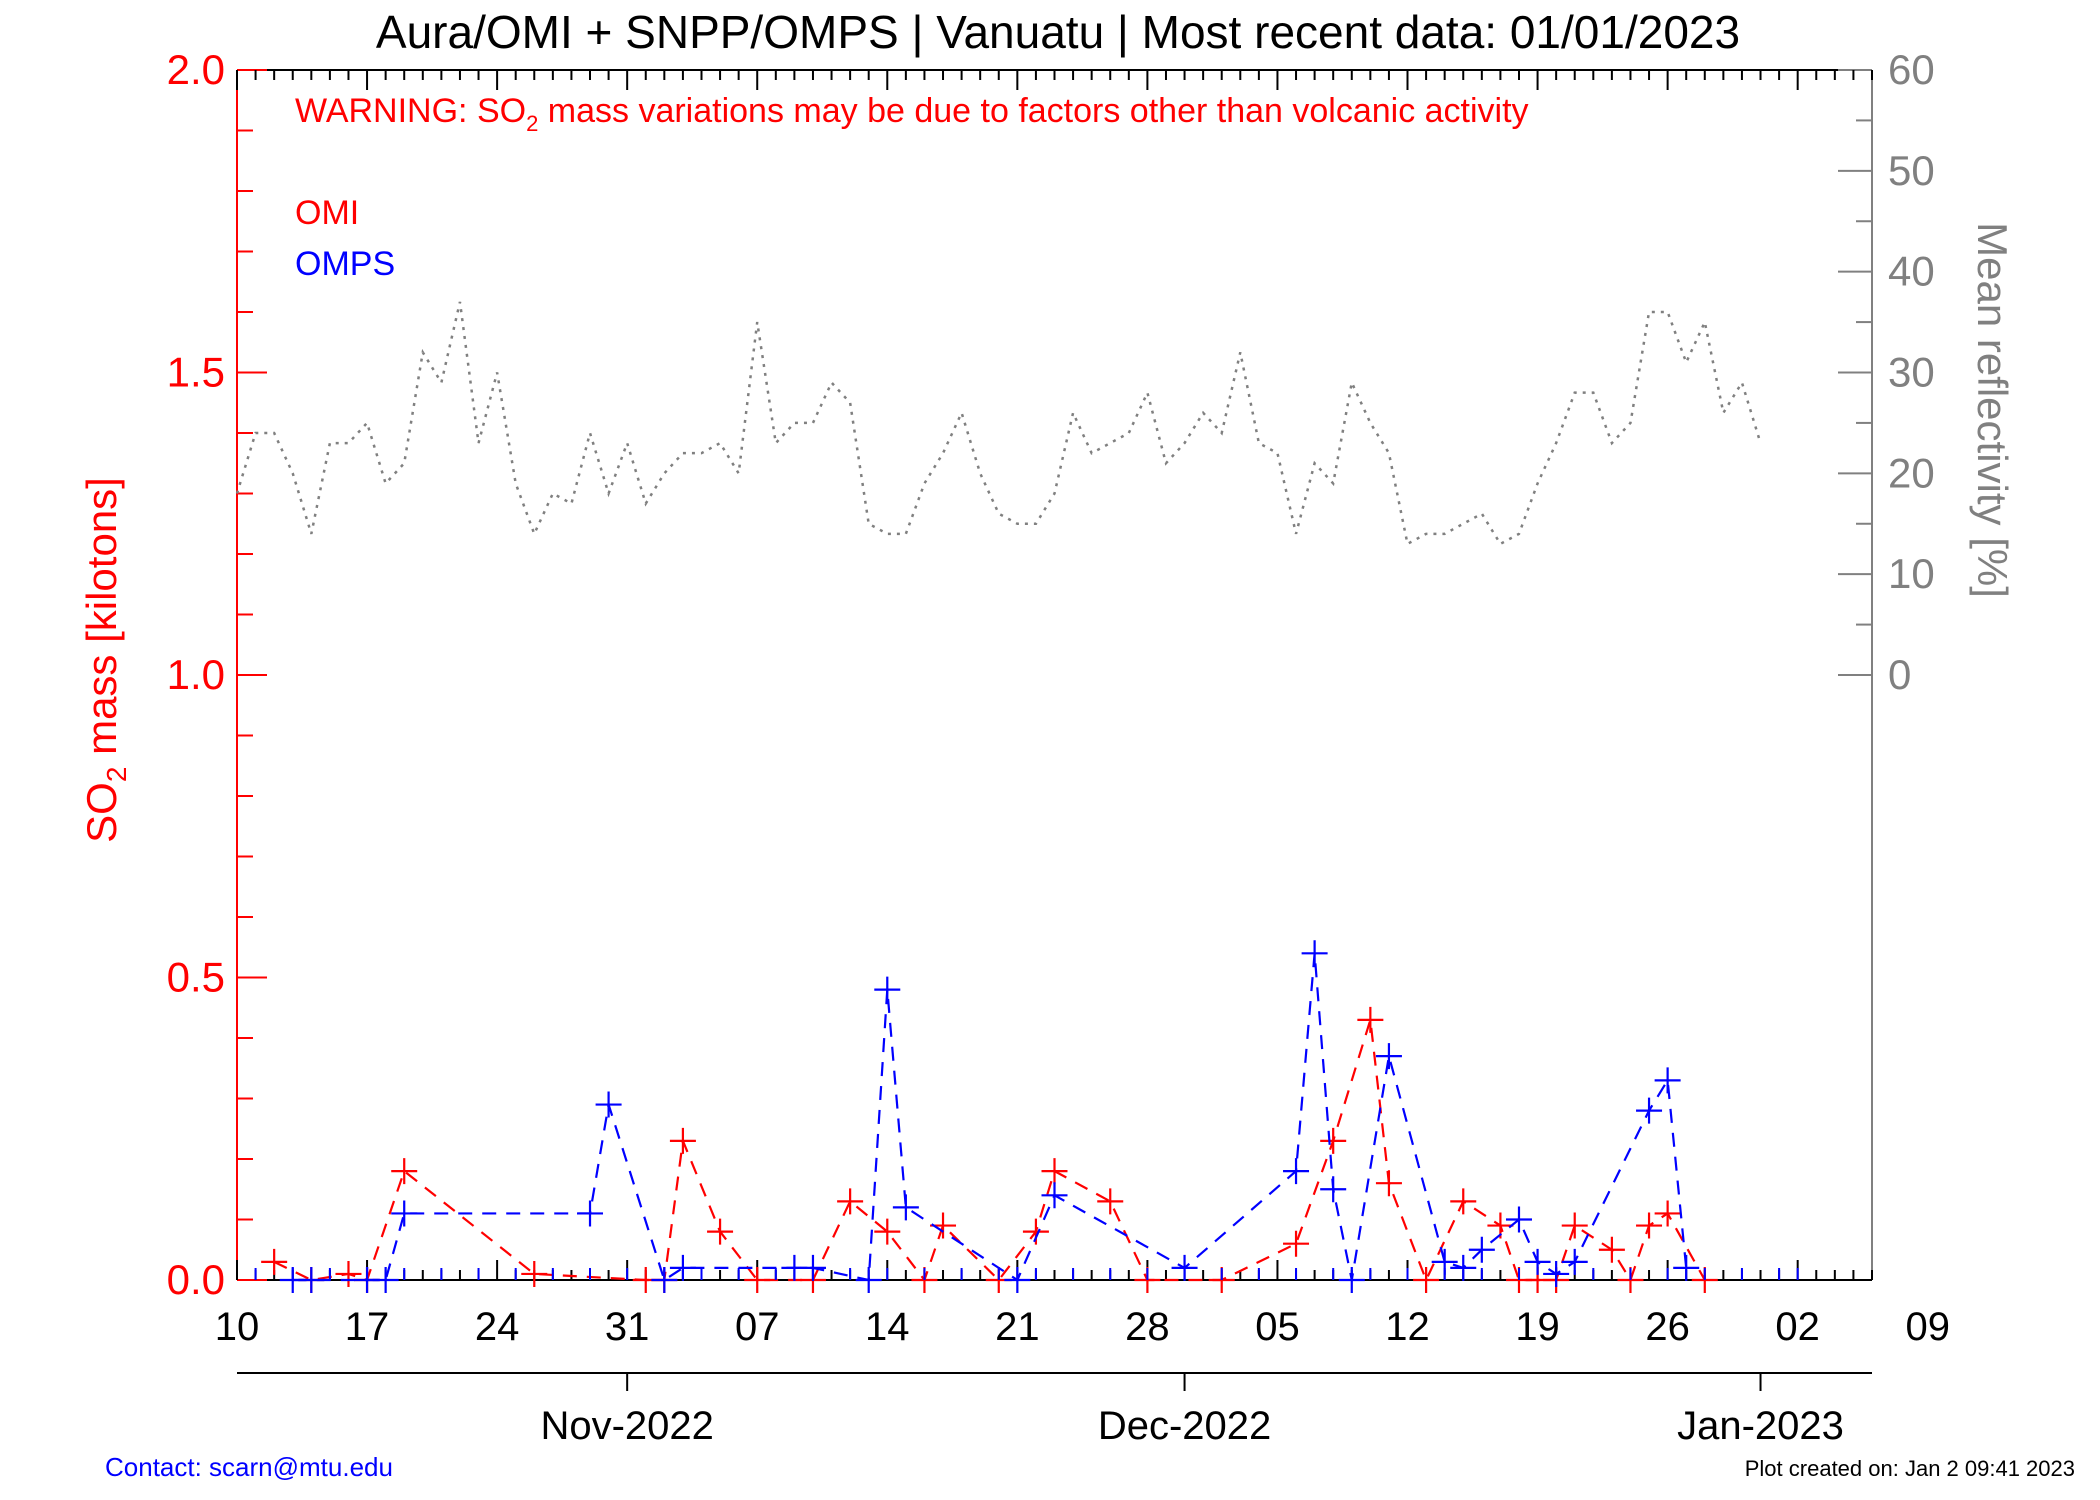  I want to click on x-tick-label: 19, so click(1537, 1327).